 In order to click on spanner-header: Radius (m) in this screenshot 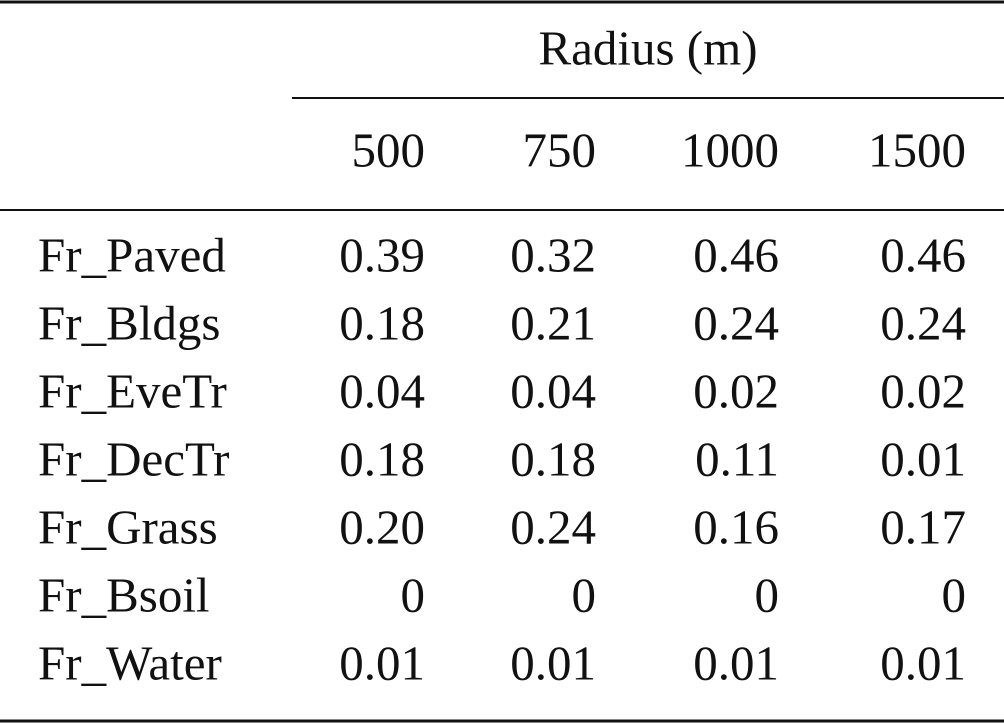, I will do `click(647, 47)`.